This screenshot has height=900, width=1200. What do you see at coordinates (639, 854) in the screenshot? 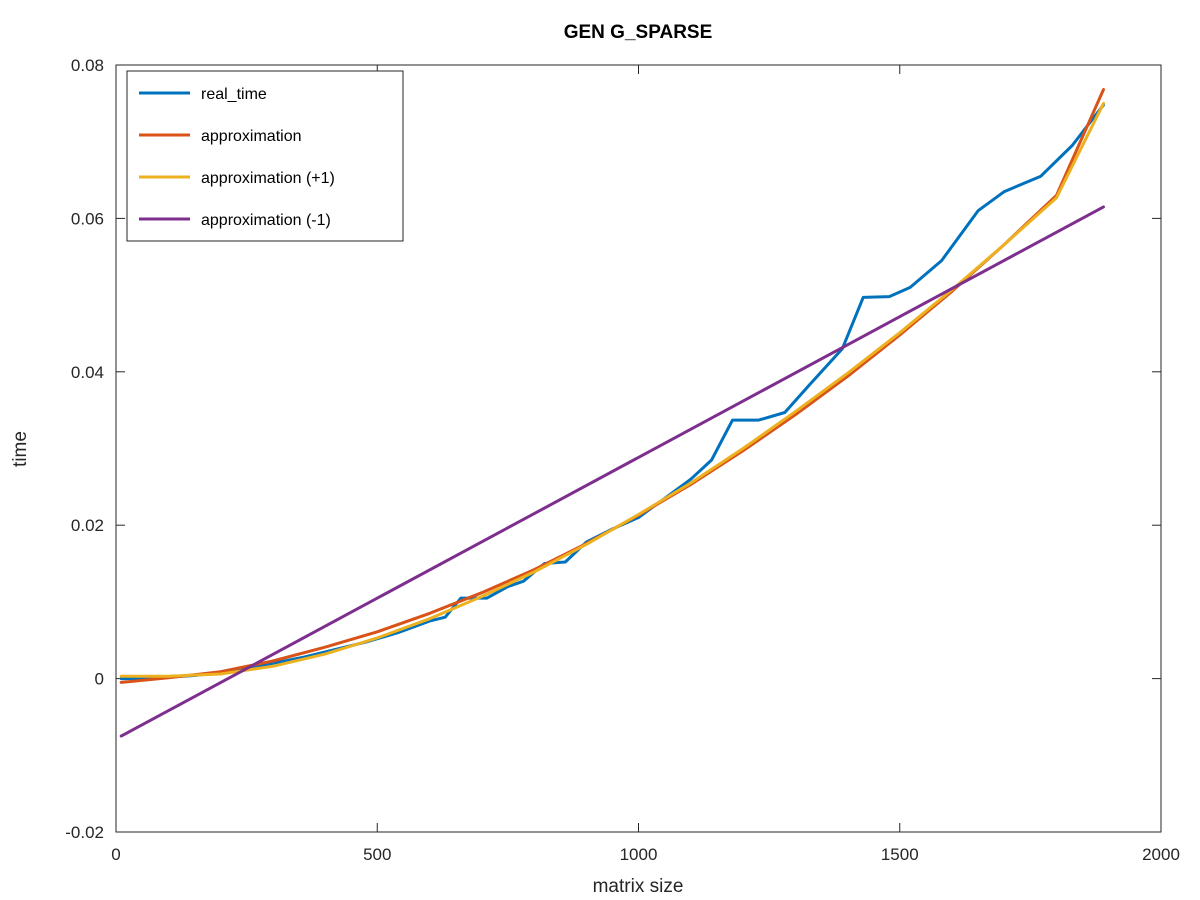
I see `x-tick-label: 1000` at bounding box center [639, 854].